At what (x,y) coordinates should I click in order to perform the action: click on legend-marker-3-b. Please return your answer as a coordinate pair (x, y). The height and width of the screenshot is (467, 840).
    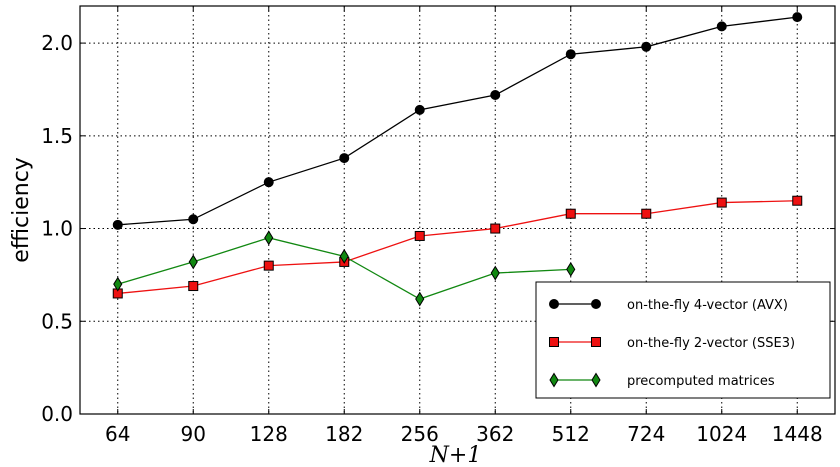
    Looking at the image, I should click on (596, 380).